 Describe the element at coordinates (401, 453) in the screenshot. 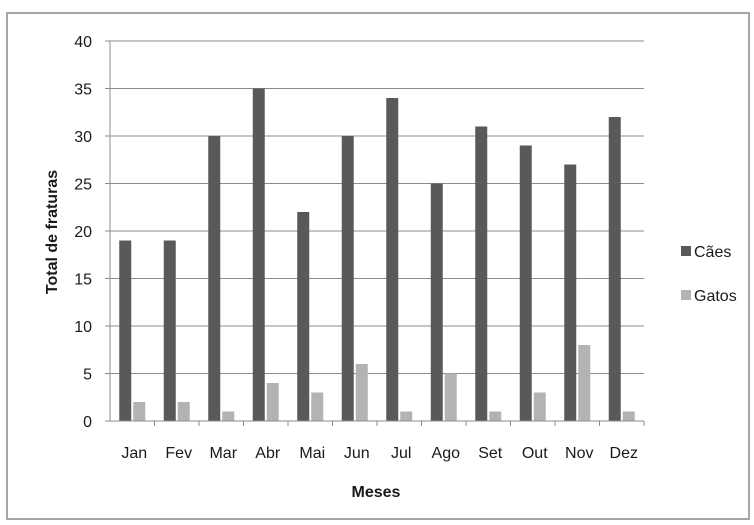

I see `x-tick-label: Jul` at that location.